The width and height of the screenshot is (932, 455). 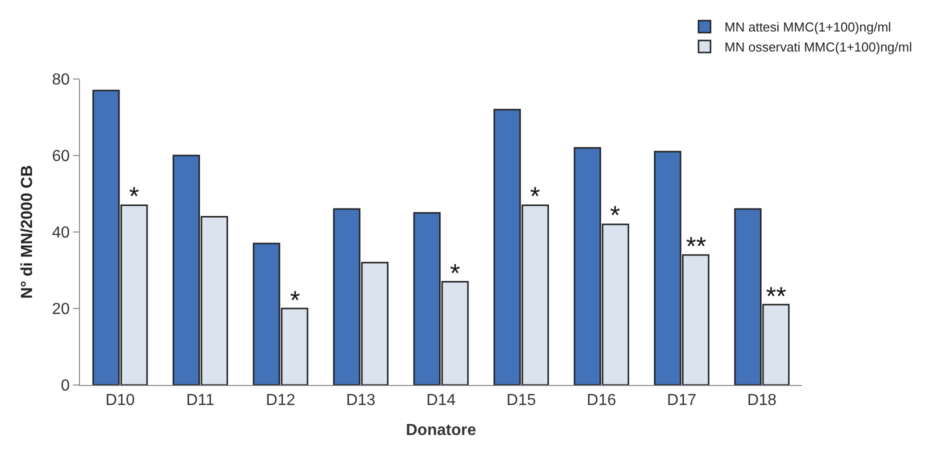 What do you see at coordinates (818, 47) in the screenshot?
I see `legend-label: MN osservati MMC(1+100)ng/ml` at bounding box center [818, 47].